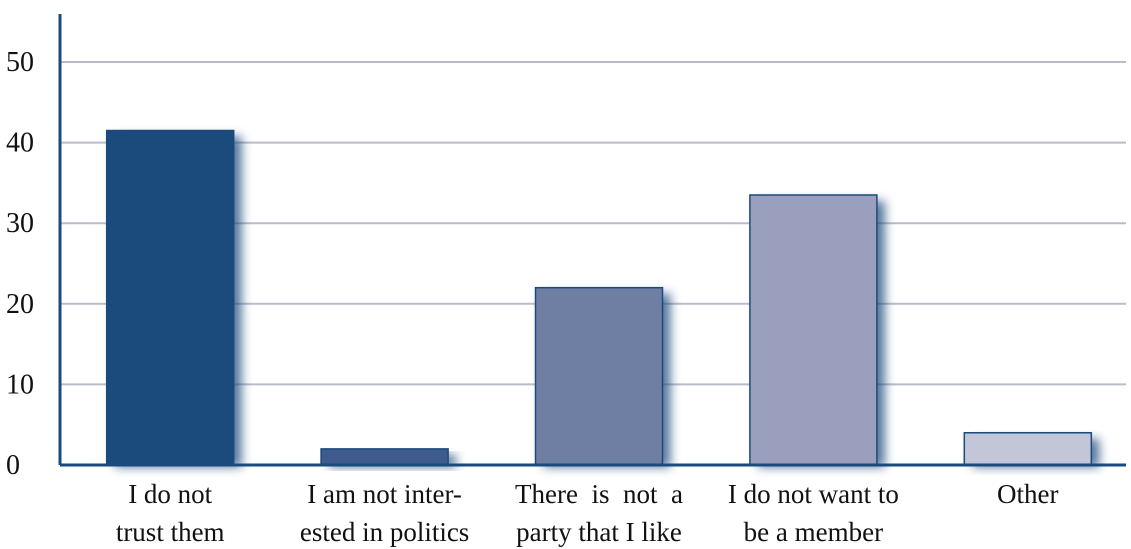 The width and height of the screenshot is (1131, 549). What do you see at coordinates (599, 494) in the screenshot?
I see `x-category-label-line: There is not a` at bounding box center [599, 494].